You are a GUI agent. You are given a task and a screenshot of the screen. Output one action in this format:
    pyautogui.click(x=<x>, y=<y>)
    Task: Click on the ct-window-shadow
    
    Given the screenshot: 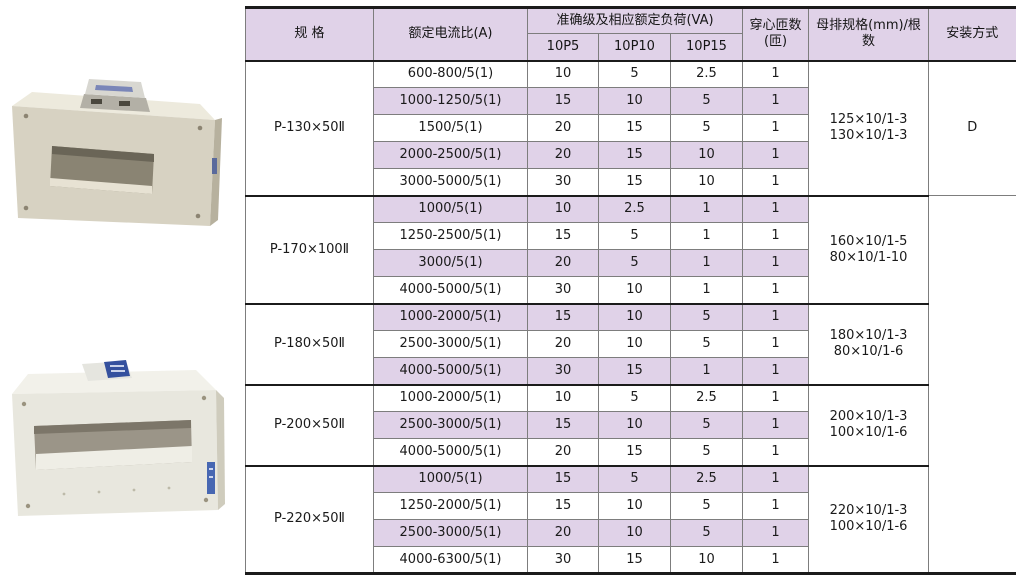 What is the action you would take?
    pyautogui.click(x=103, y=154)
    